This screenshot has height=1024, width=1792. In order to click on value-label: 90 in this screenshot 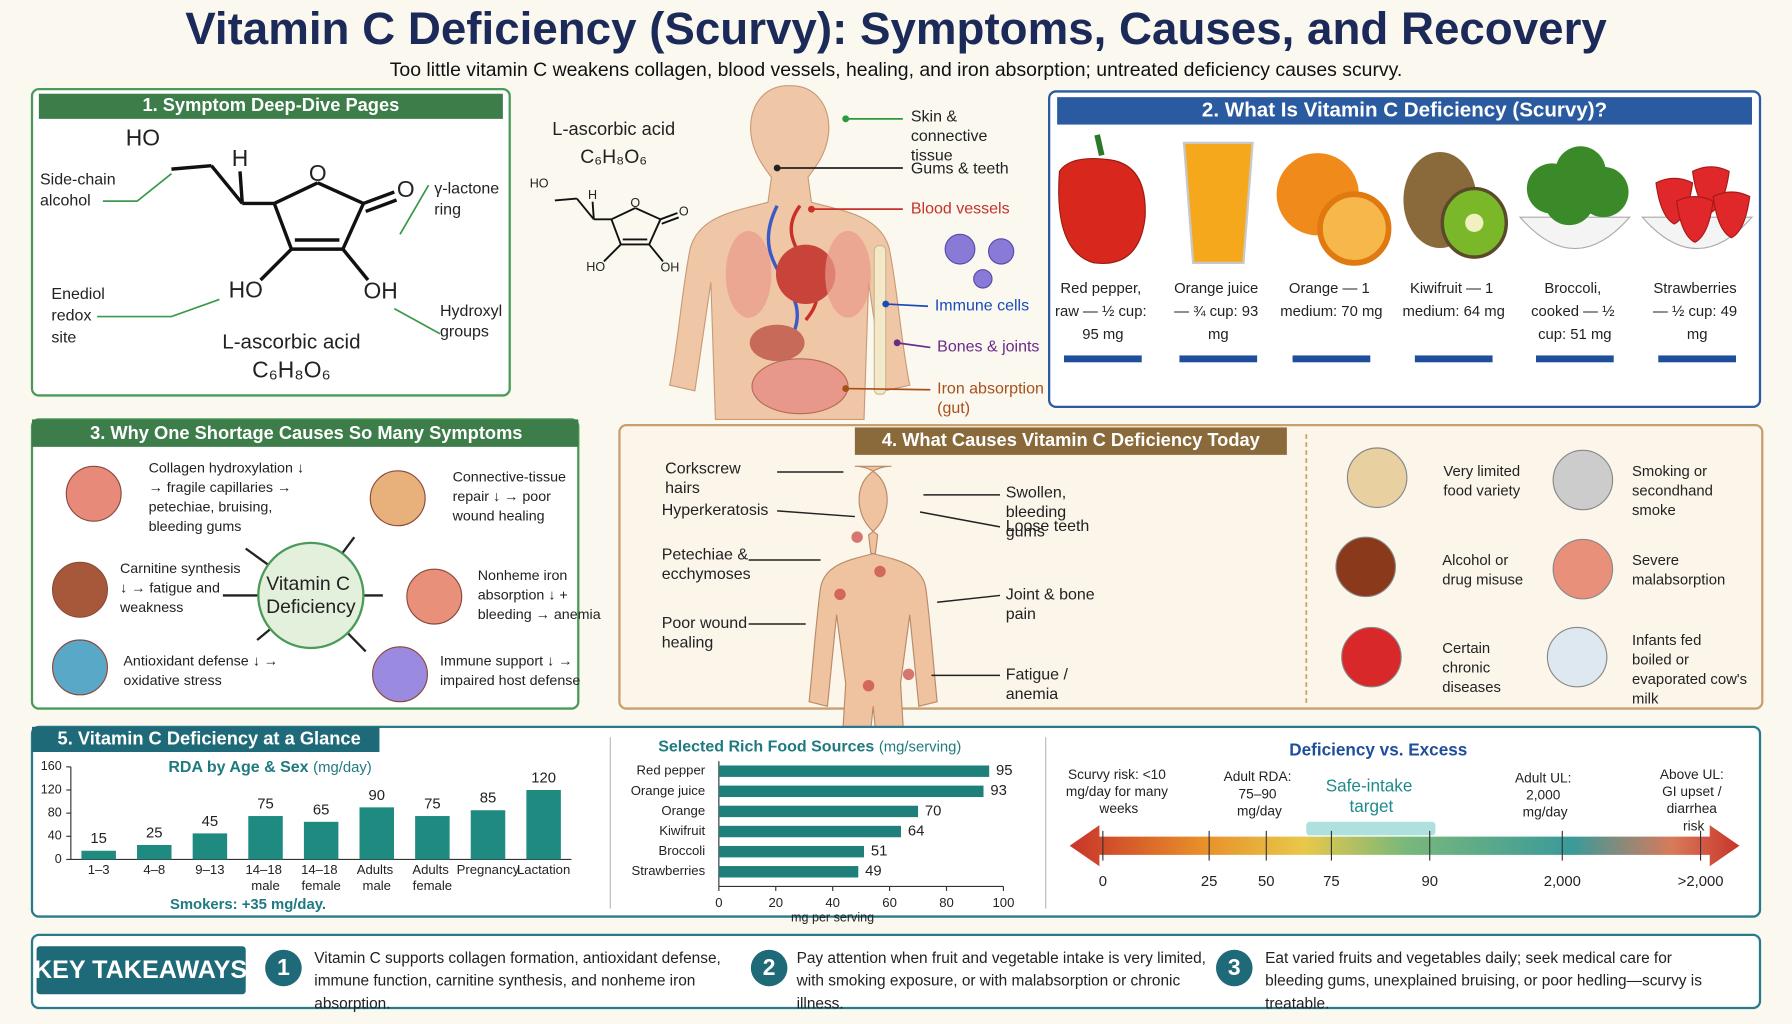, I will do `click(377, 796)`.